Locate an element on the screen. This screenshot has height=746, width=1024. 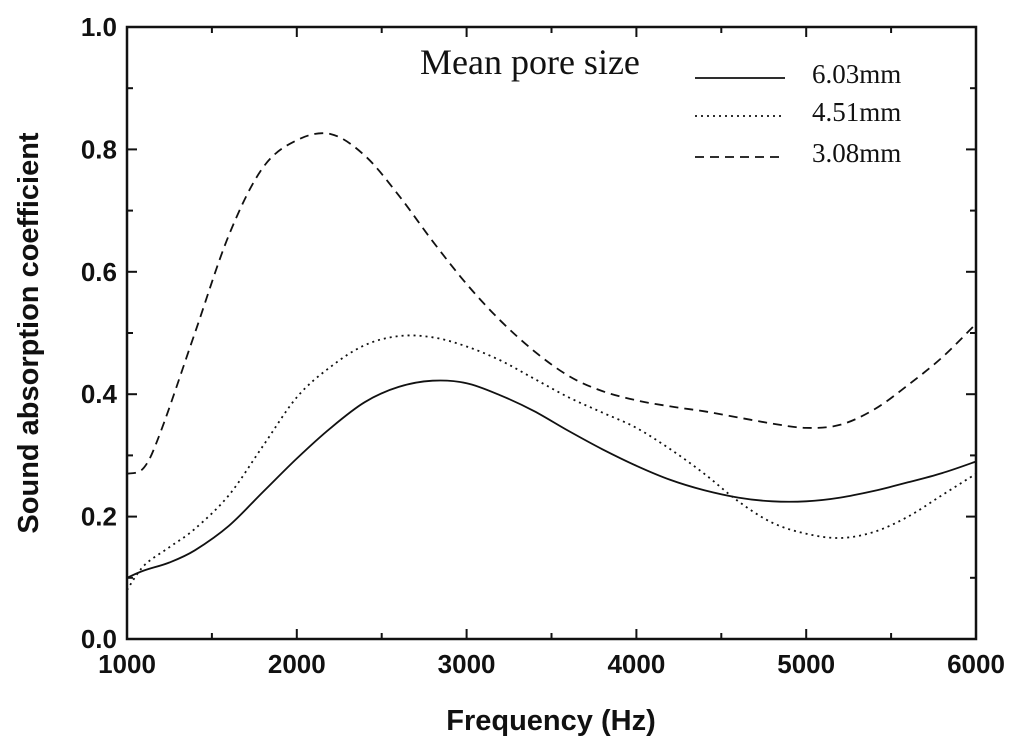
x-tick-label: 2000 is located at coordinates (297, 664).